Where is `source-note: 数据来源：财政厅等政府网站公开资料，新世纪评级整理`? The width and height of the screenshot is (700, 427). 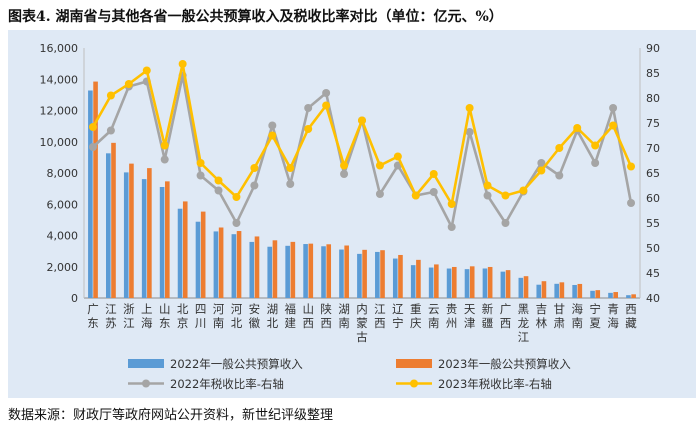
source-note: 数据来源：财政厅等政府网站公开资料，新世纪评级整理 is located at coordinates (171, 415).